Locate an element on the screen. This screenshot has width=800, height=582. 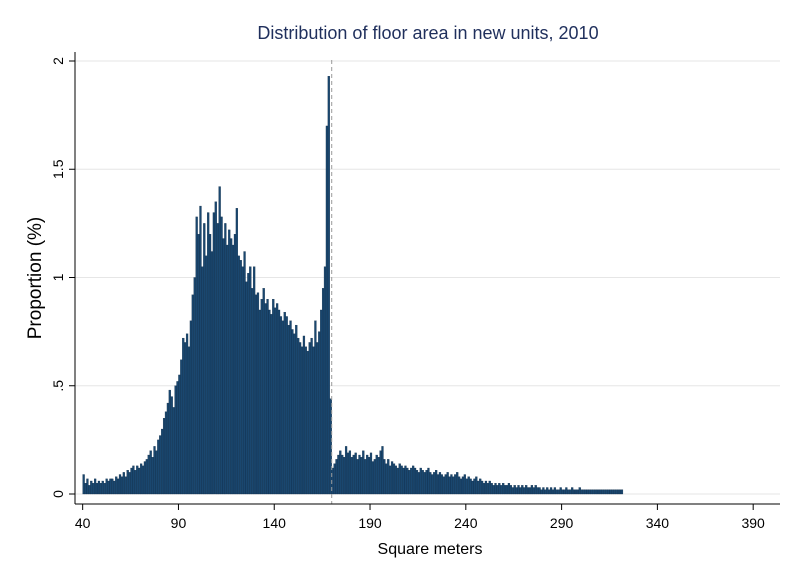
y-tick-label: 1.5 is located at coordinates (58, 169).